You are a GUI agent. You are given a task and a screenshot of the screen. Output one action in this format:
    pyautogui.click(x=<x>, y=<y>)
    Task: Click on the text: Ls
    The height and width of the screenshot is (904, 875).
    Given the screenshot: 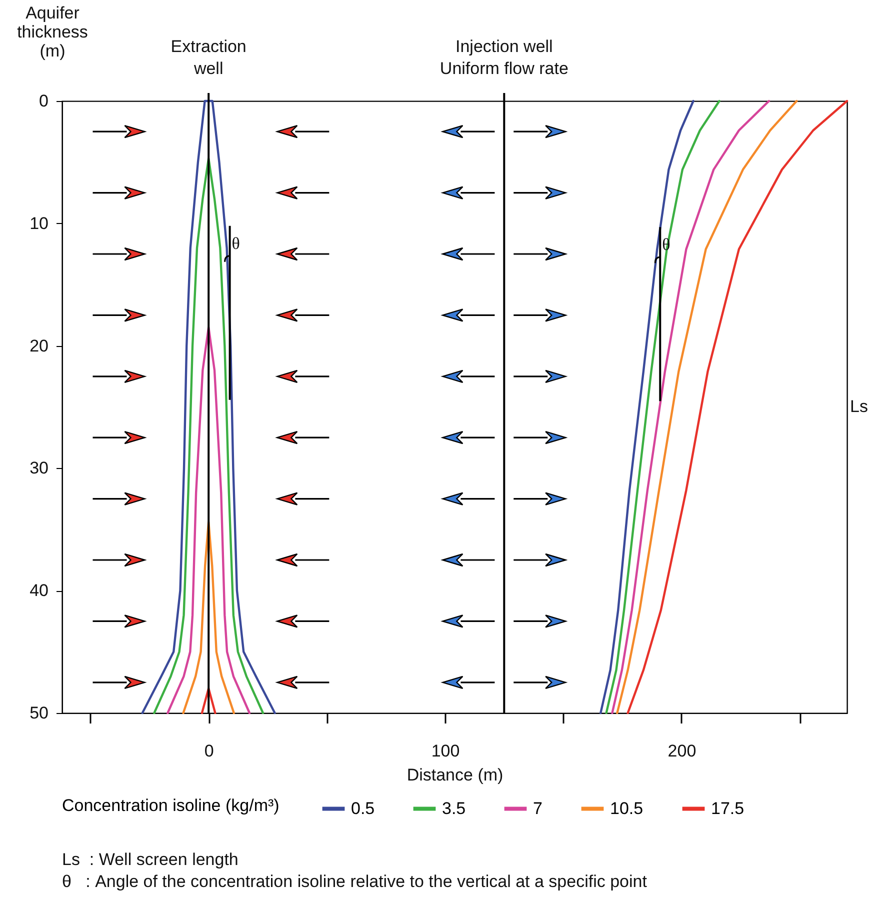 What is the action you would take?
    pyautogui.click(x=859, y=406)
    